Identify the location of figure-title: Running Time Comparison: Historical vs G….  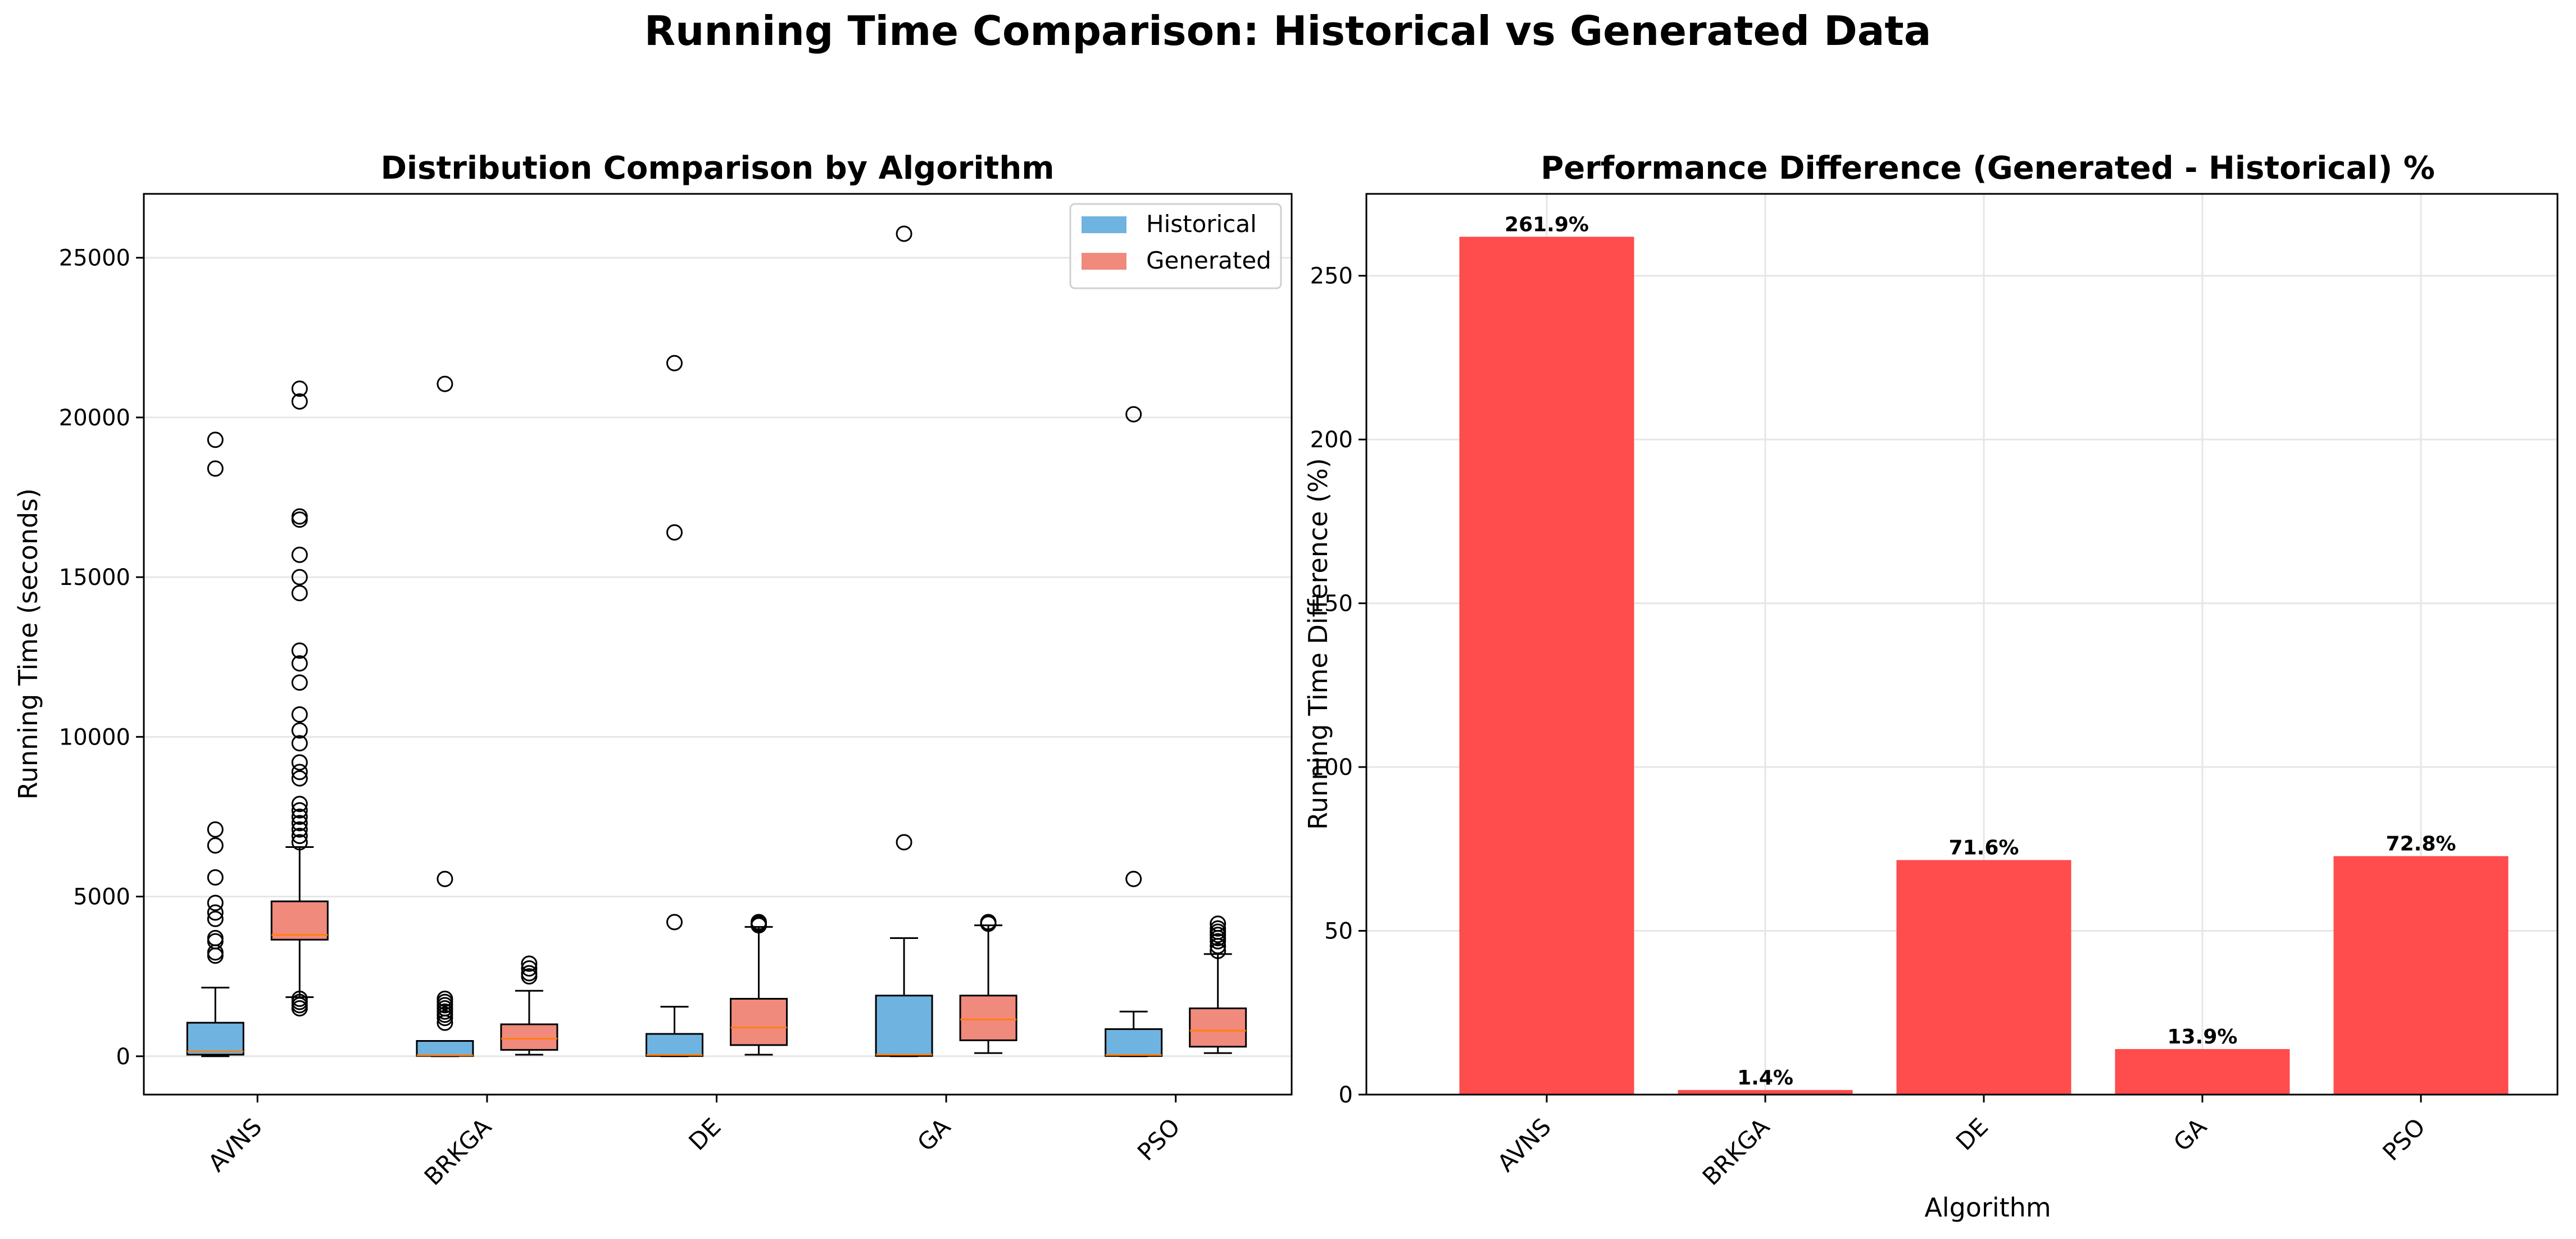
(1288, 31).